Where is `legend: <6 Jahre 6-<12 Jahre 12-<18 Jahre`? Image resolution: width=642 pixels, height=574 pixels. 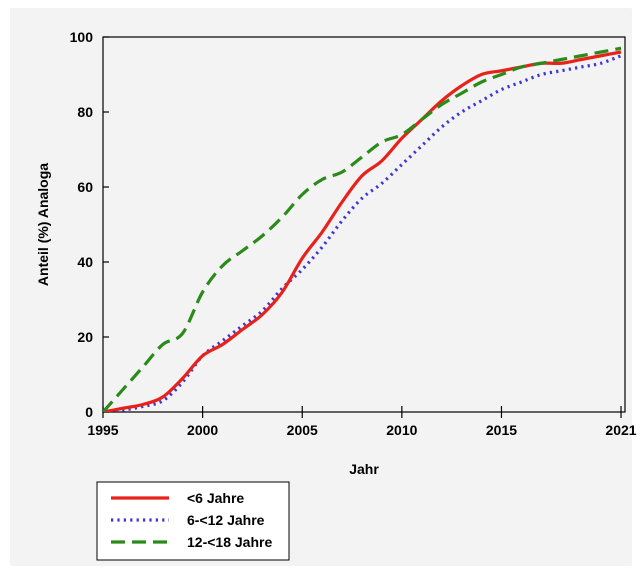 legend: <6 Jahre 6-<12 Jahre 12-<18 Jahre is located at coordinates (193, 521).